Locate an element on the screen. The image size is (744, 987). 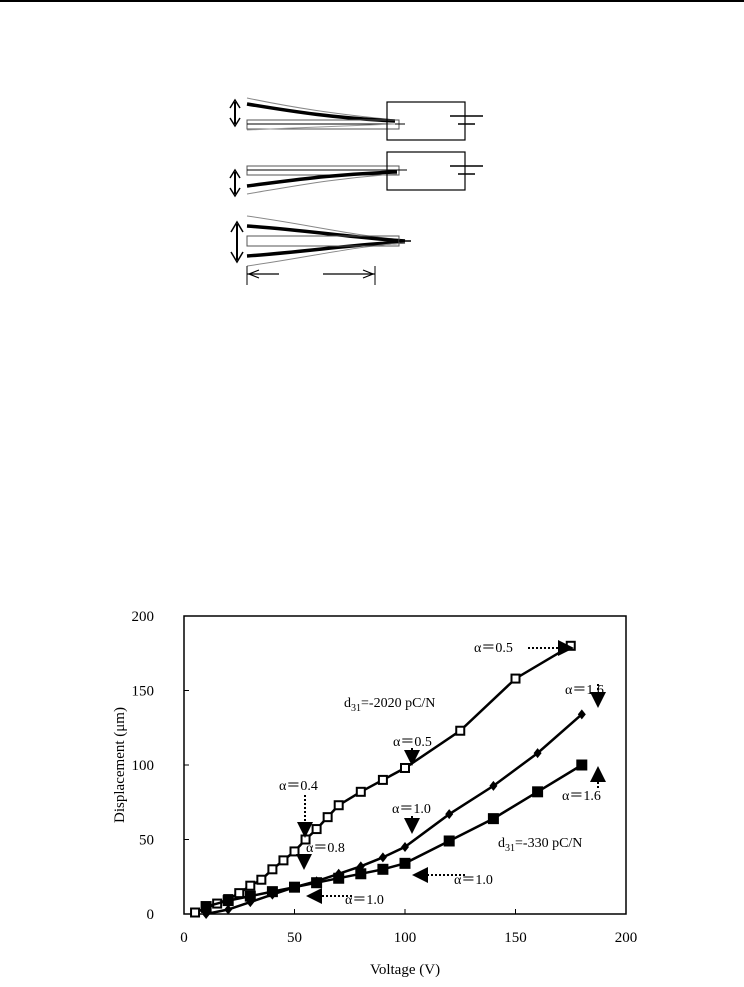
annotation-a10-mid: α＝1.0 is located at coordinates (411, 809).